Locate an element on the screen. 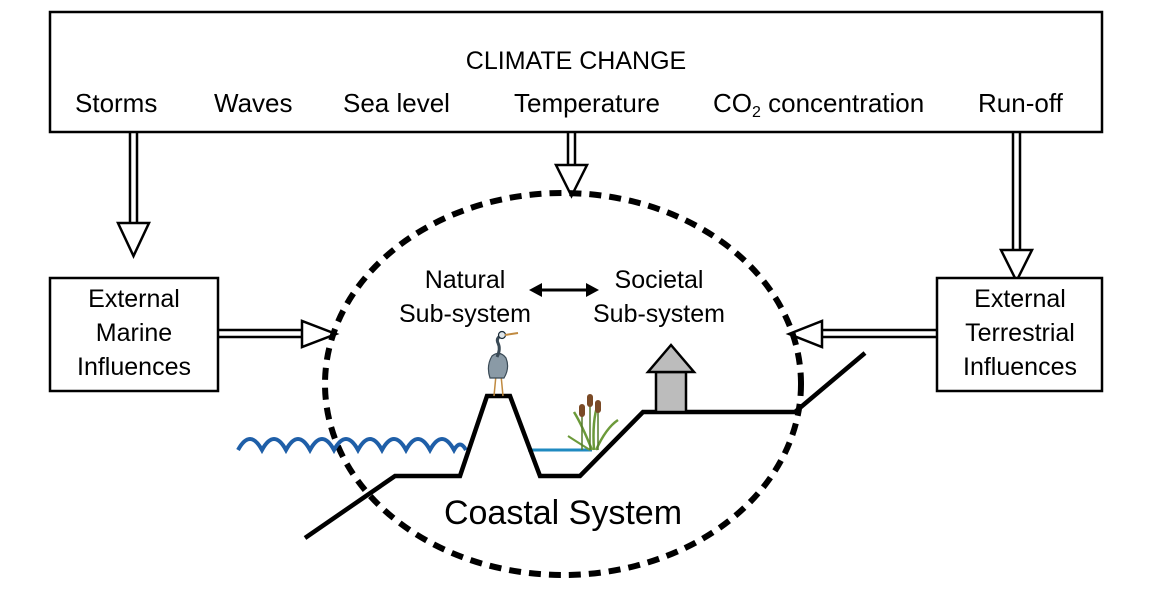 The image size is (1164, 606). arrow-climate-to-coastal is located at coordinates (571, 165).